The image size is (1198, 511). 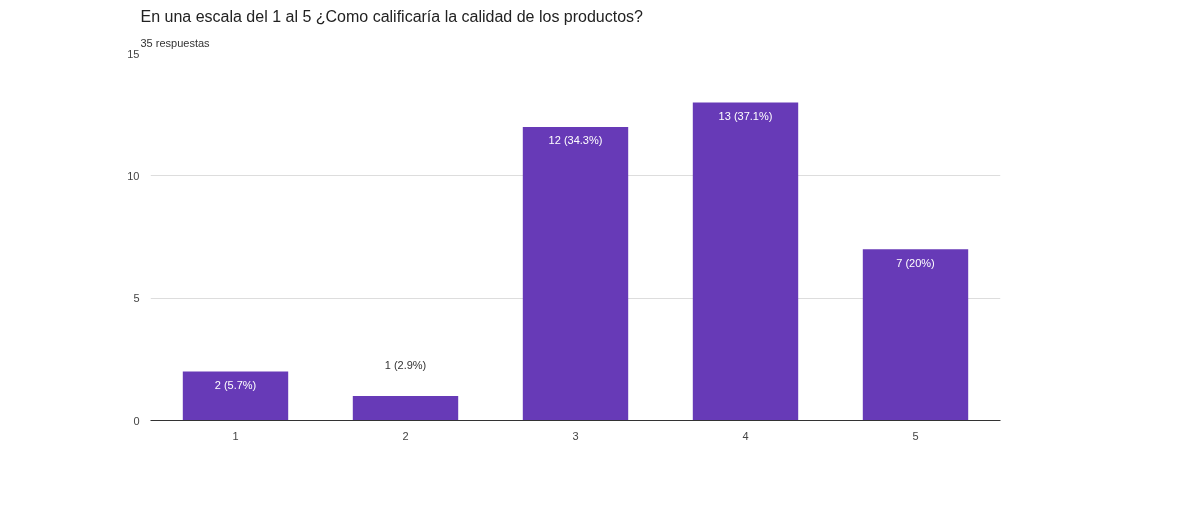 I want to click on chart-title: En una escala del 1 al 5 ¿Como calificaría la calidad de los productos?, so click(x=392, y=16).